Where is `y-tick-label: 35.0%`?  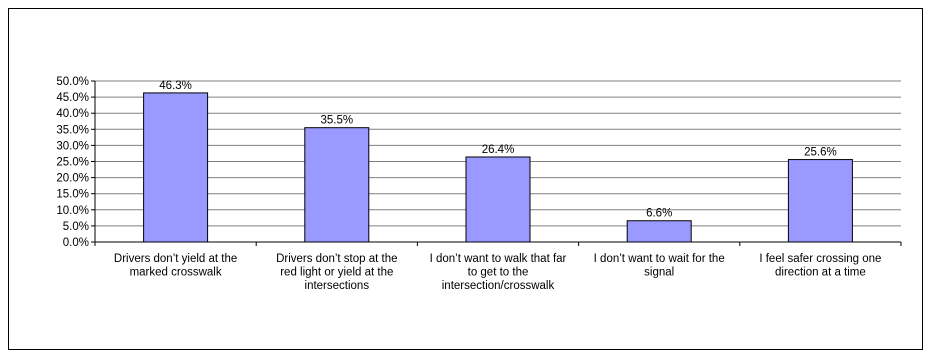
y-tick-label: 35.0% is located at coordinates (72, 130).